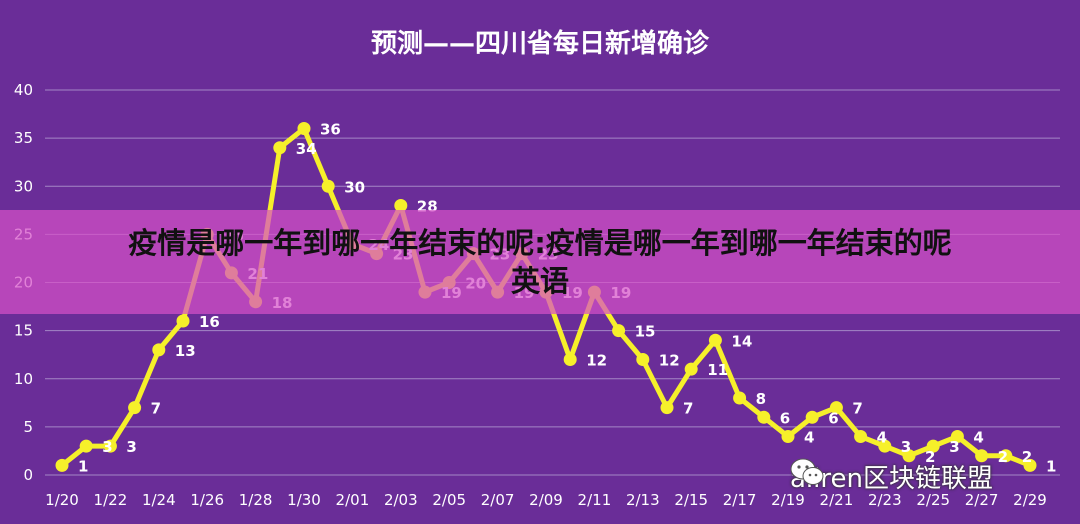  Describe the element at coordinates (23, 331) in the screenshot. I see `y-tick-label: 15` at that location.